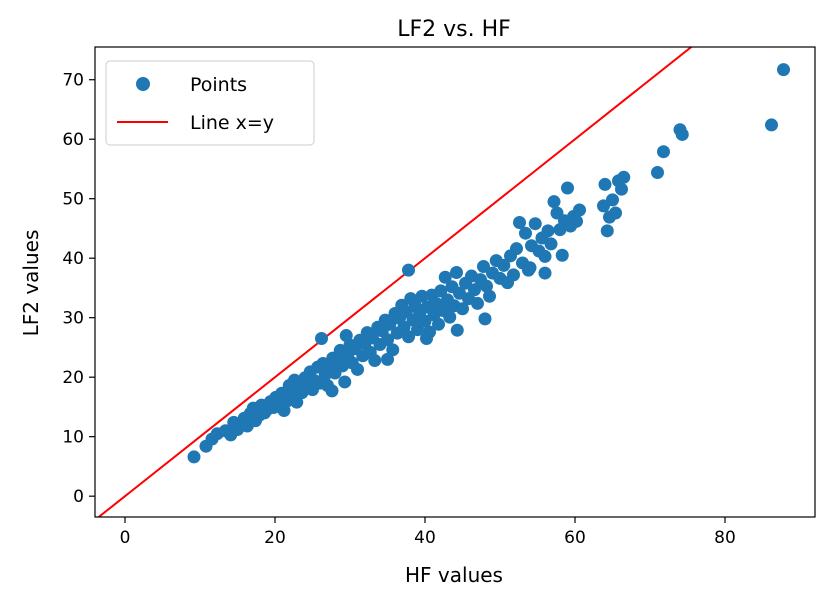 This screenshot has height=605, width=830. What do you see at coordinates (454, 29) in the screenshot?
I see `chart-title: LF2 vs. HF` at bounding box center [454, 29].